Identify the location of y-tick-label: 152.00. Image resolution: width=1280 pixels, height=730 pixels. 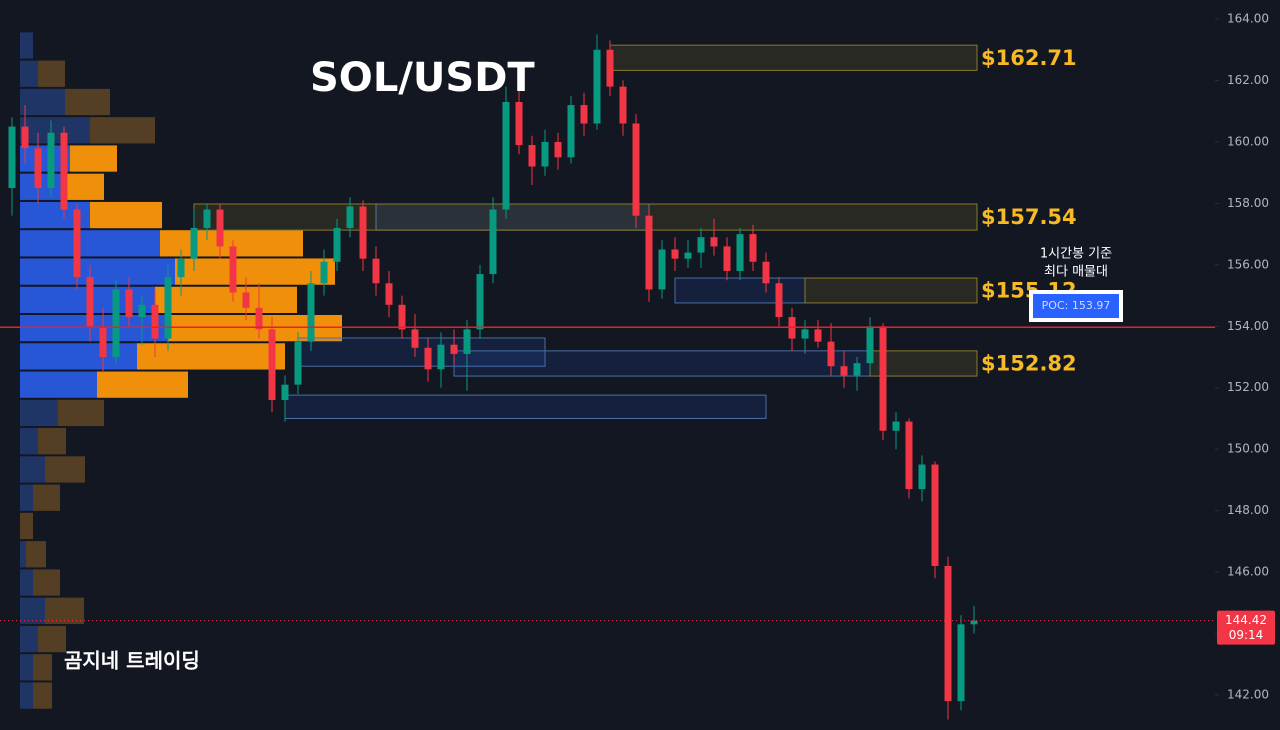
(1248, 387).